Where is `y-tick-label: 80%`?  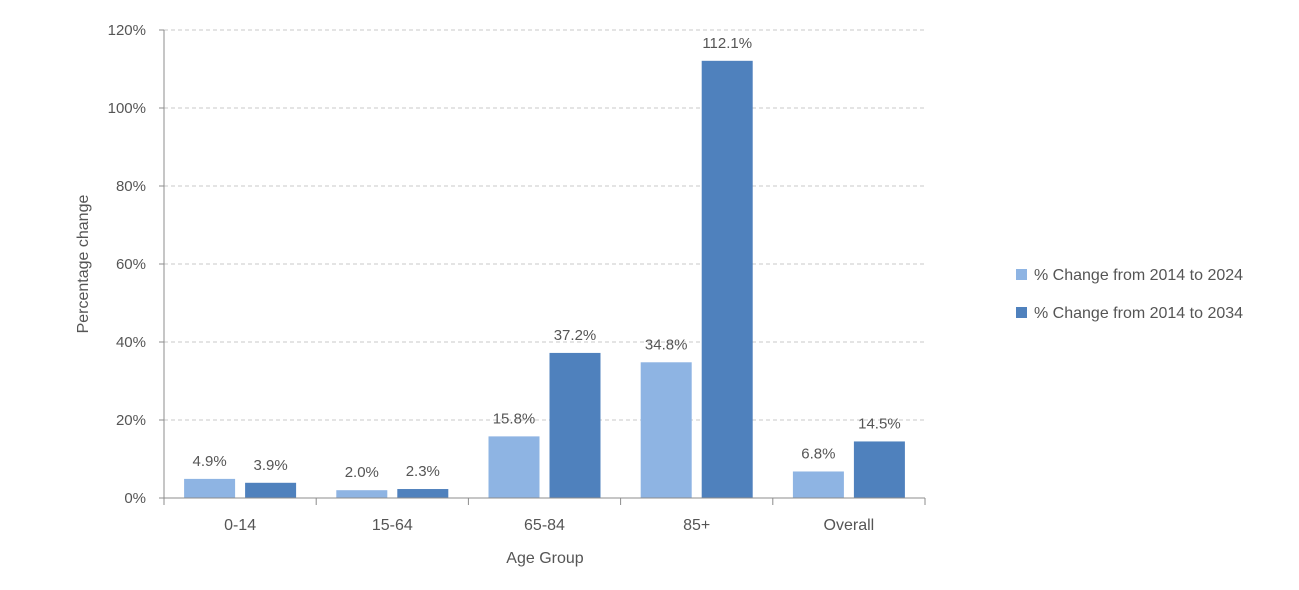
y-tick-label: 80% is located at coordinates (131, 186).